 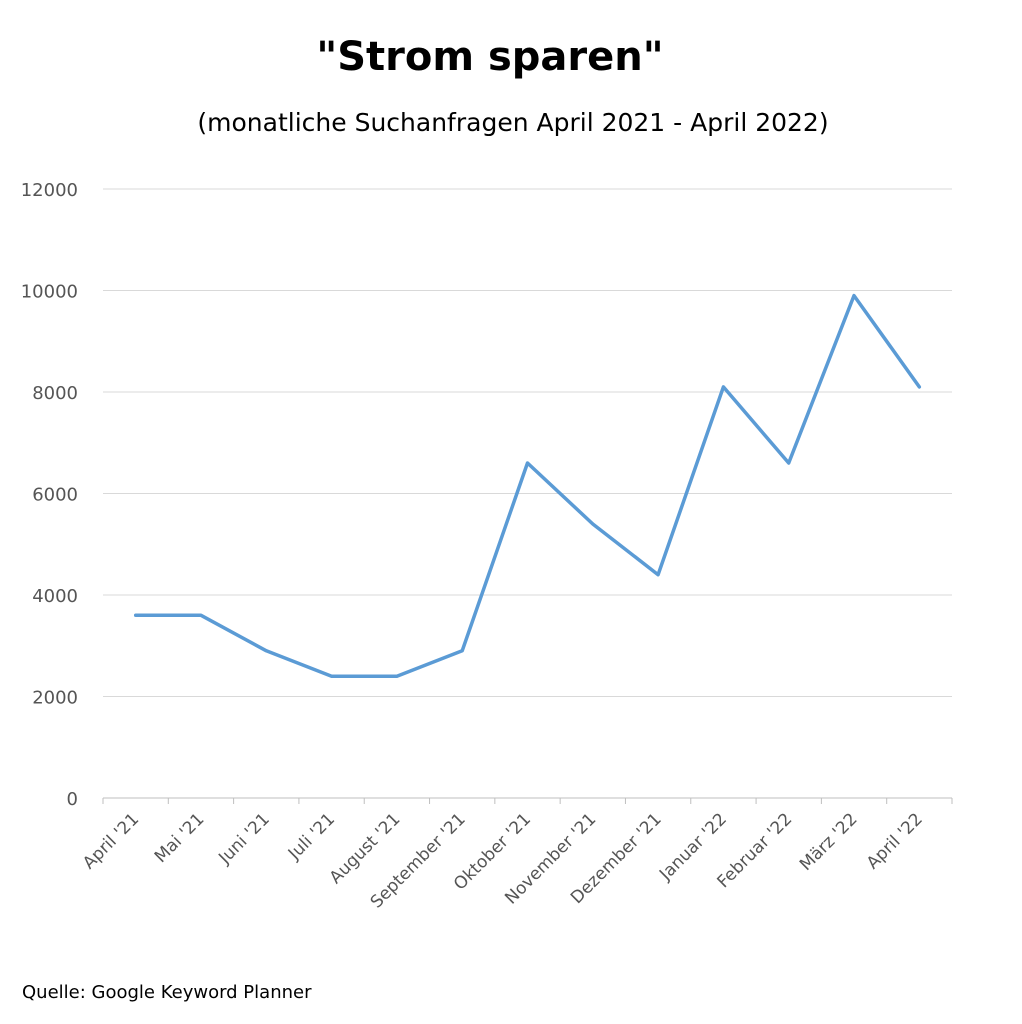 What do you see at coordinates (243, 838) in the screenshot?
I see `x-tick-label: Juni '21` at bounding box center [243, 838].